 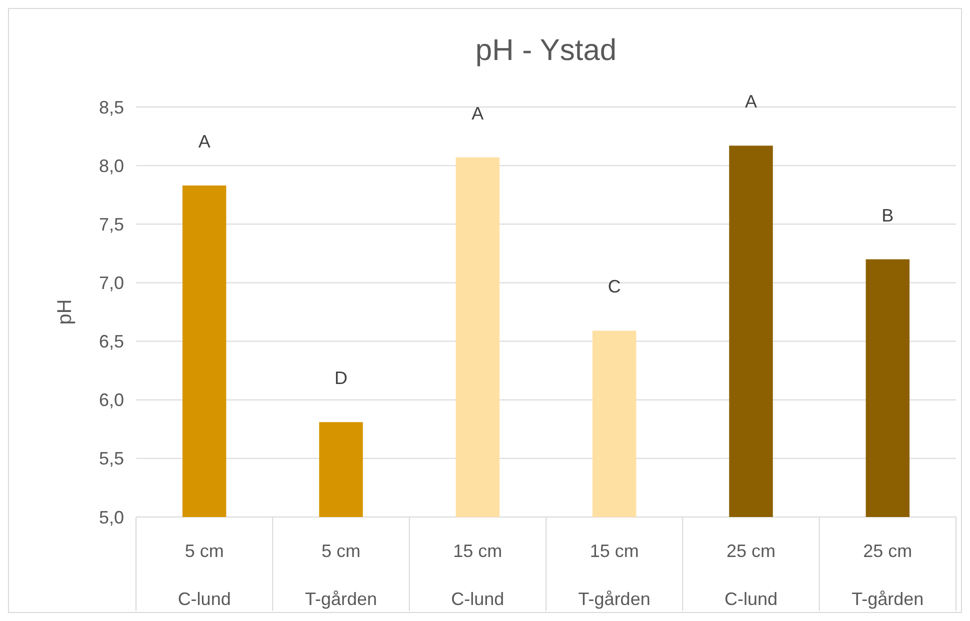 I want to click on y-tick-label: 6,0, so click(x=111, y=400).